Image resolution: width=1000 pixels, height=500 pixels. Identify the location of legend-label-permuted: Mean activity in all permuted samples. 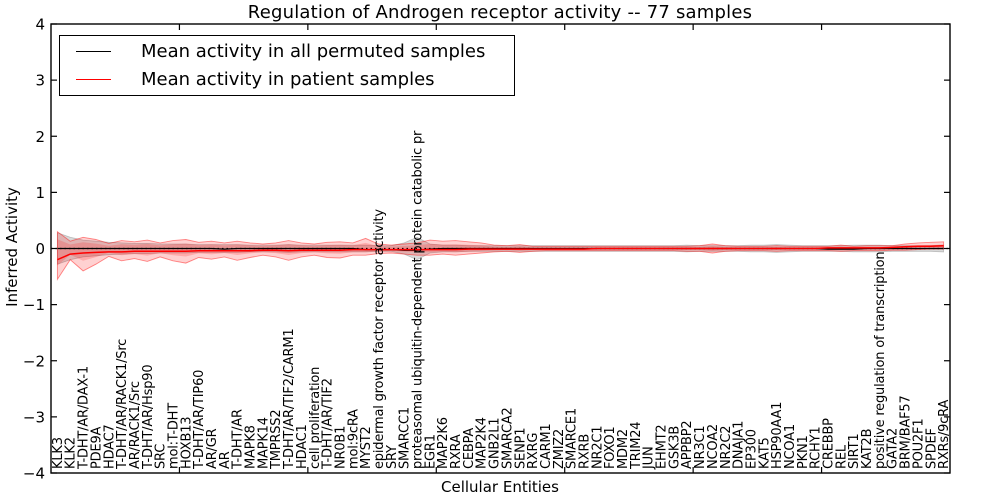
(313, 52).